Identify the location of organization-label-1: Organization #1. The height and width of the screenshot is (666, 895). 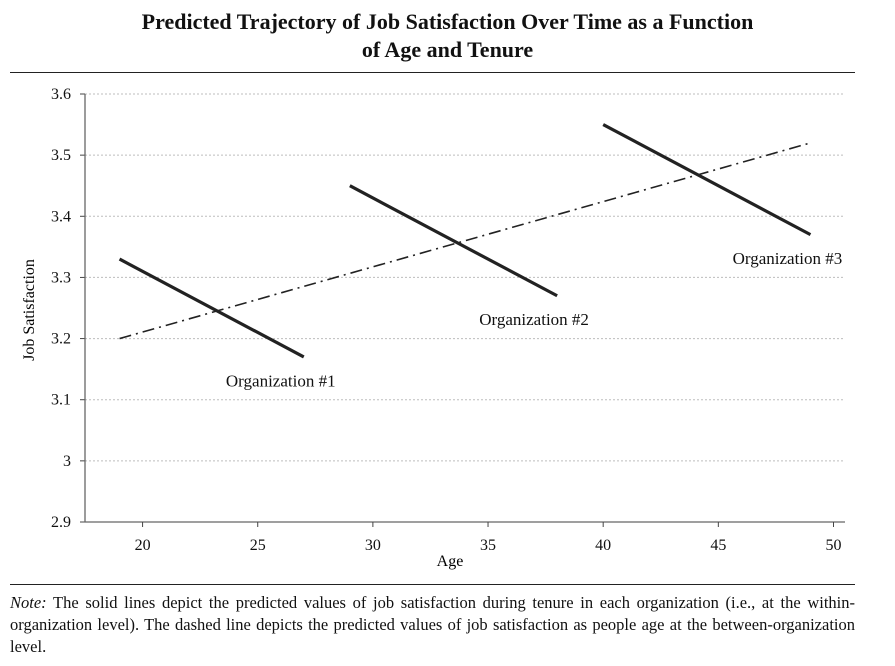
(281, 380).